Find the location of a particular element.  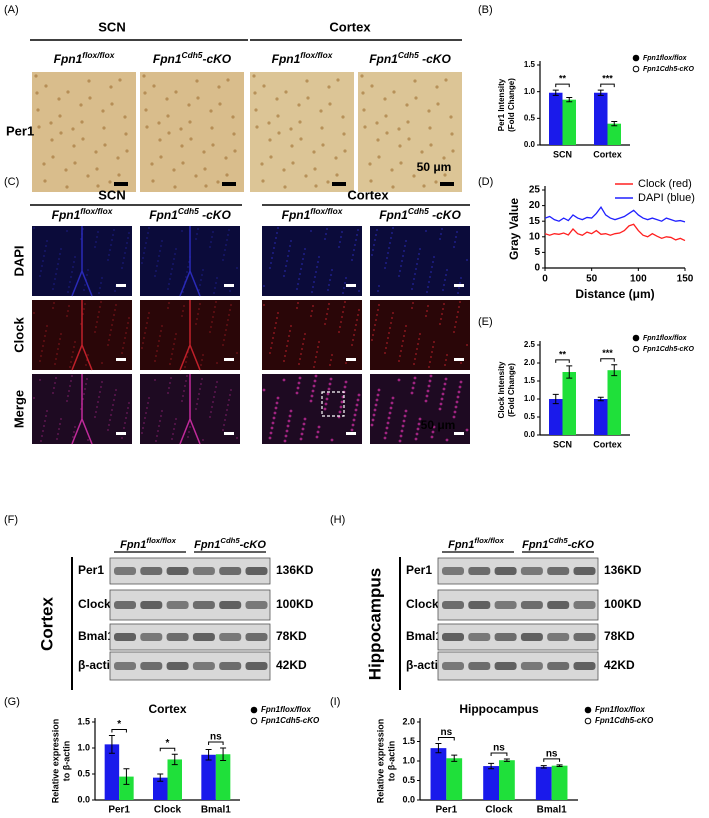

legend-label: Clock (red) is located at coordinates (665, 184).